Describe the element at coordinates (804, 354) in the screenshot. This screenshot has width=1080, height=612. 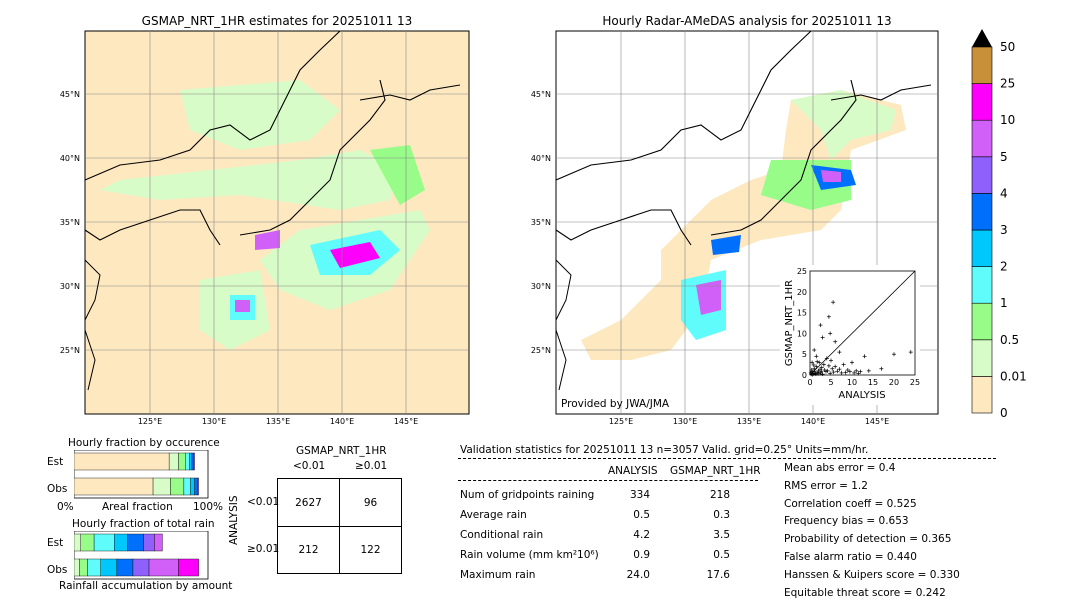
I see `scatter-ytick-1: 5` at that location.